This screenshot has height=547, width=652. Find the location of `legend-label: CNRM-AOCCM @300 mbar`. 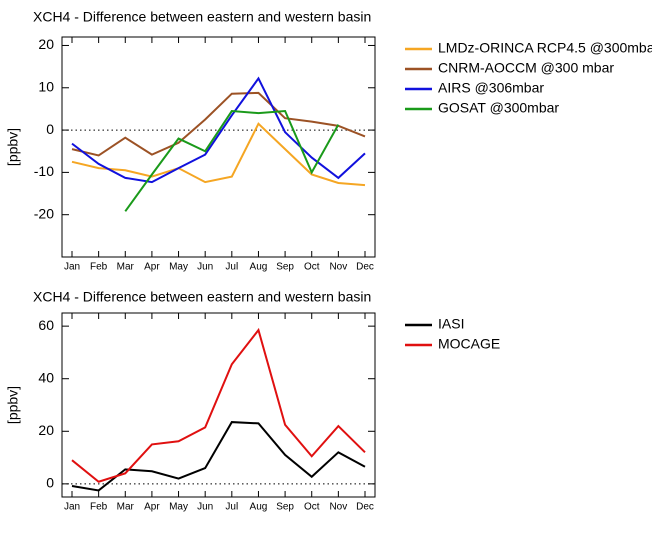

legend-label: CNRM-AOCCM @300 mbar is located at coordinates (526, 68).